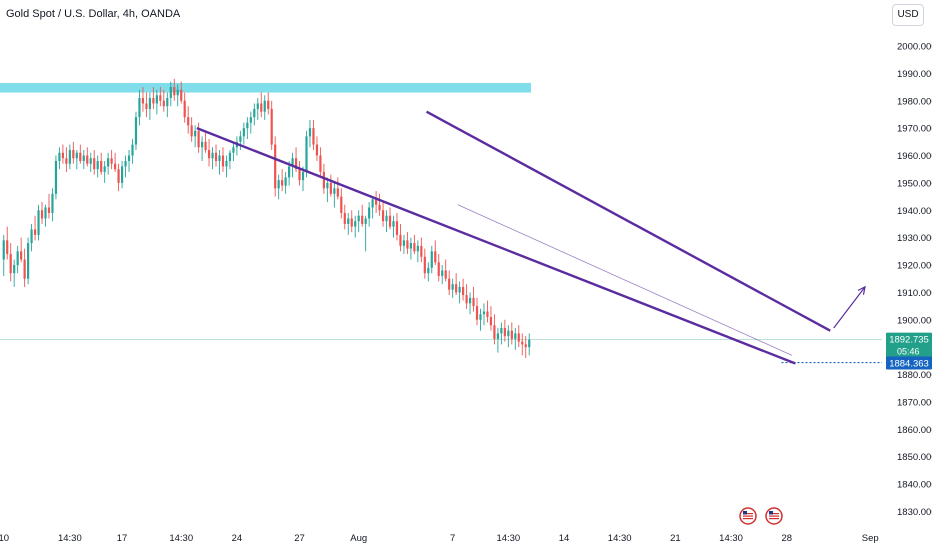 The image size is (932, 550). Describe the element at coordinates (849, 307) in the screenshot. I see `projection-arrow` at that location.